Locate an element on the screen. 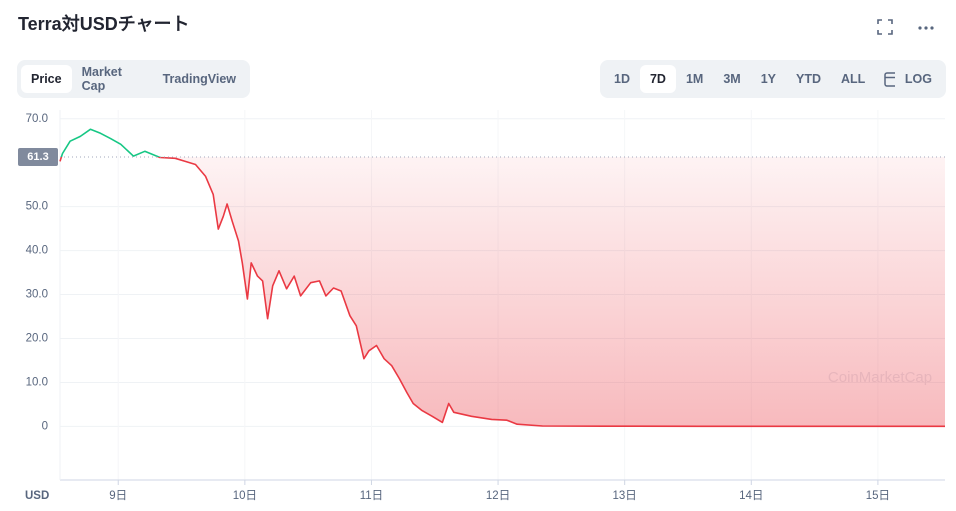 This screenshot has width=956, height=511. tab-group: Price Market Cap TradingView is located at coordinates (133, 79).